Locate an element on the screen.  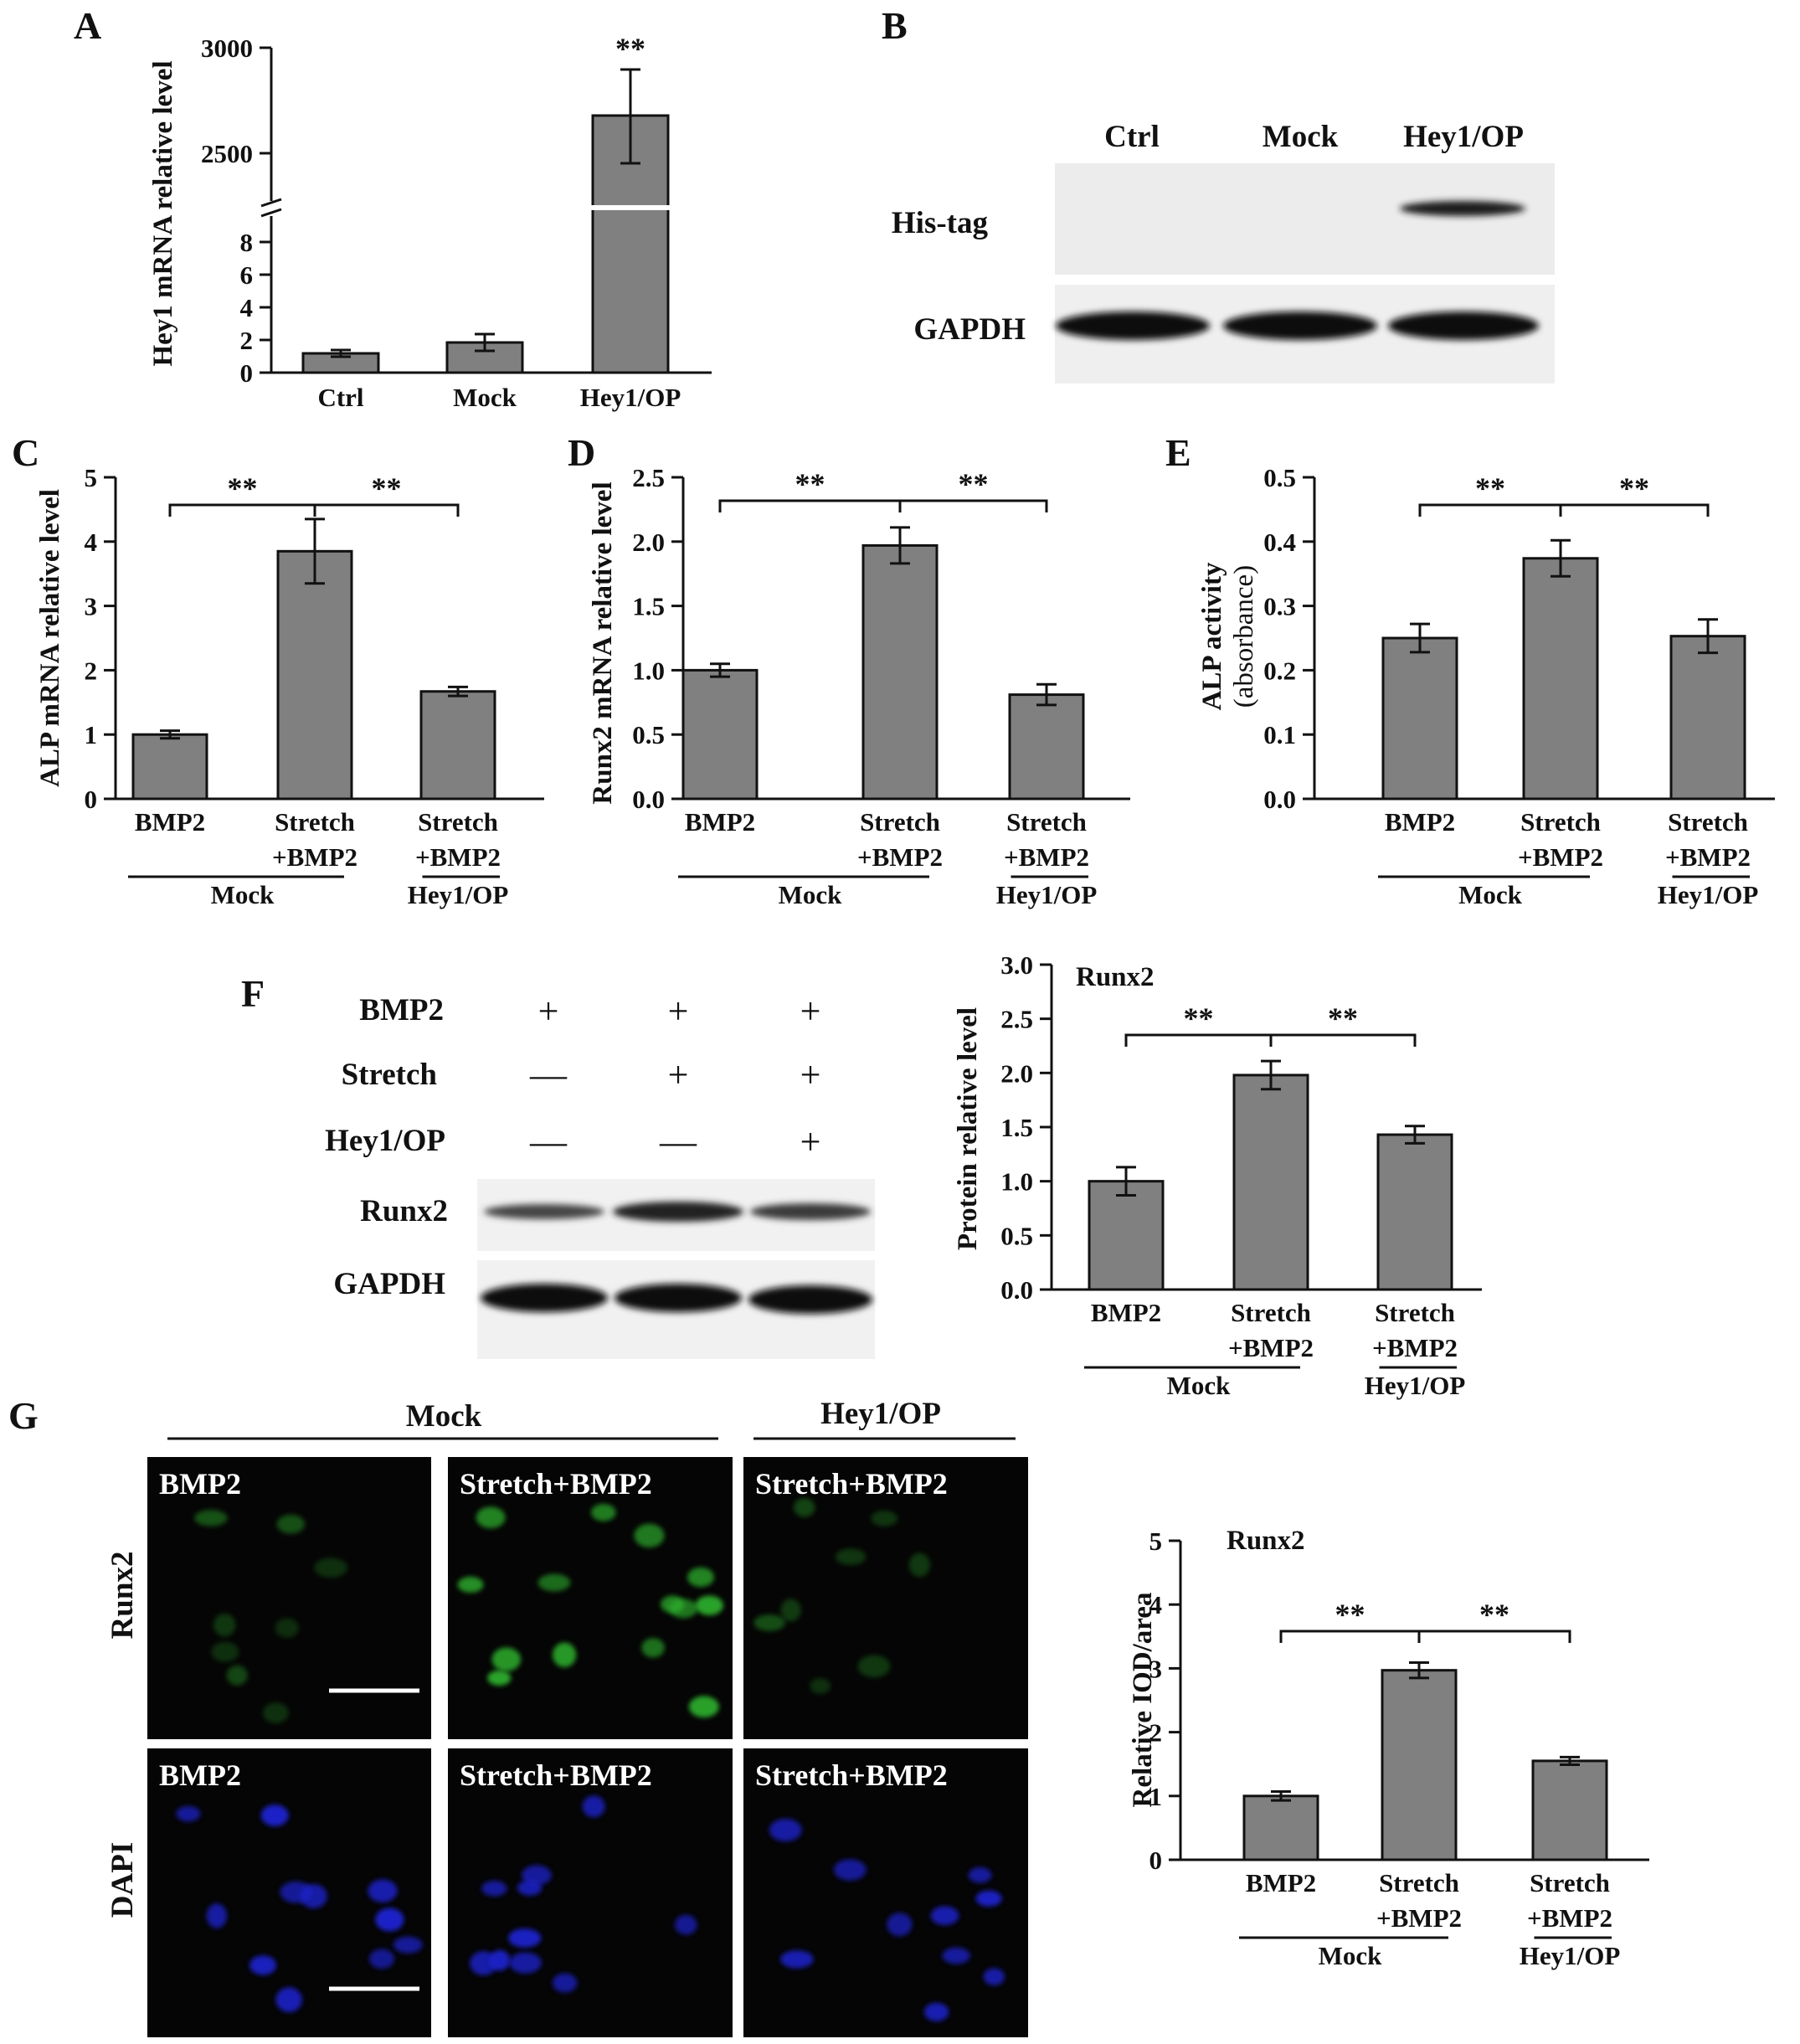
panel-g-row-label-dapi: DAPI is located at coordinates (122, 1880).